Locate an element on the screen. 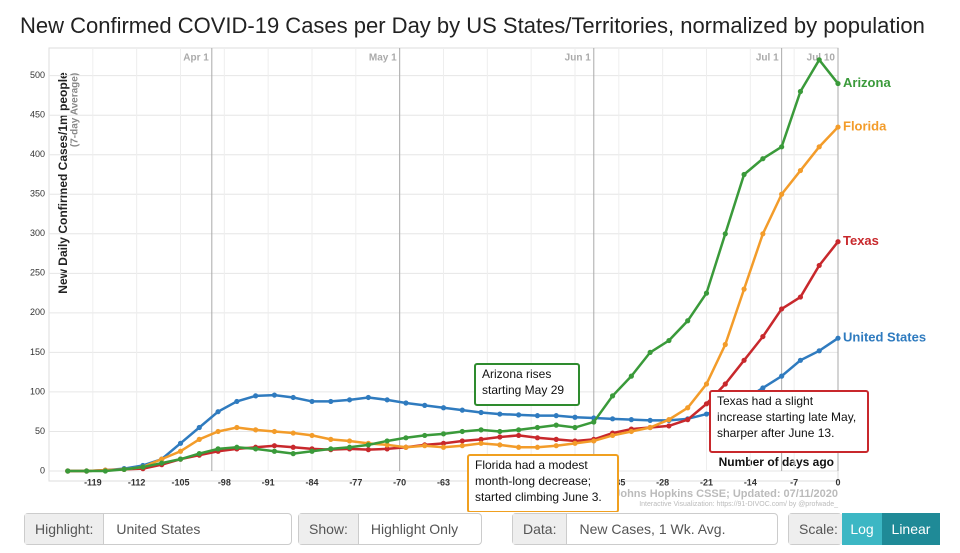  x-tick-label: -63 is located at coordinates (443, 482).